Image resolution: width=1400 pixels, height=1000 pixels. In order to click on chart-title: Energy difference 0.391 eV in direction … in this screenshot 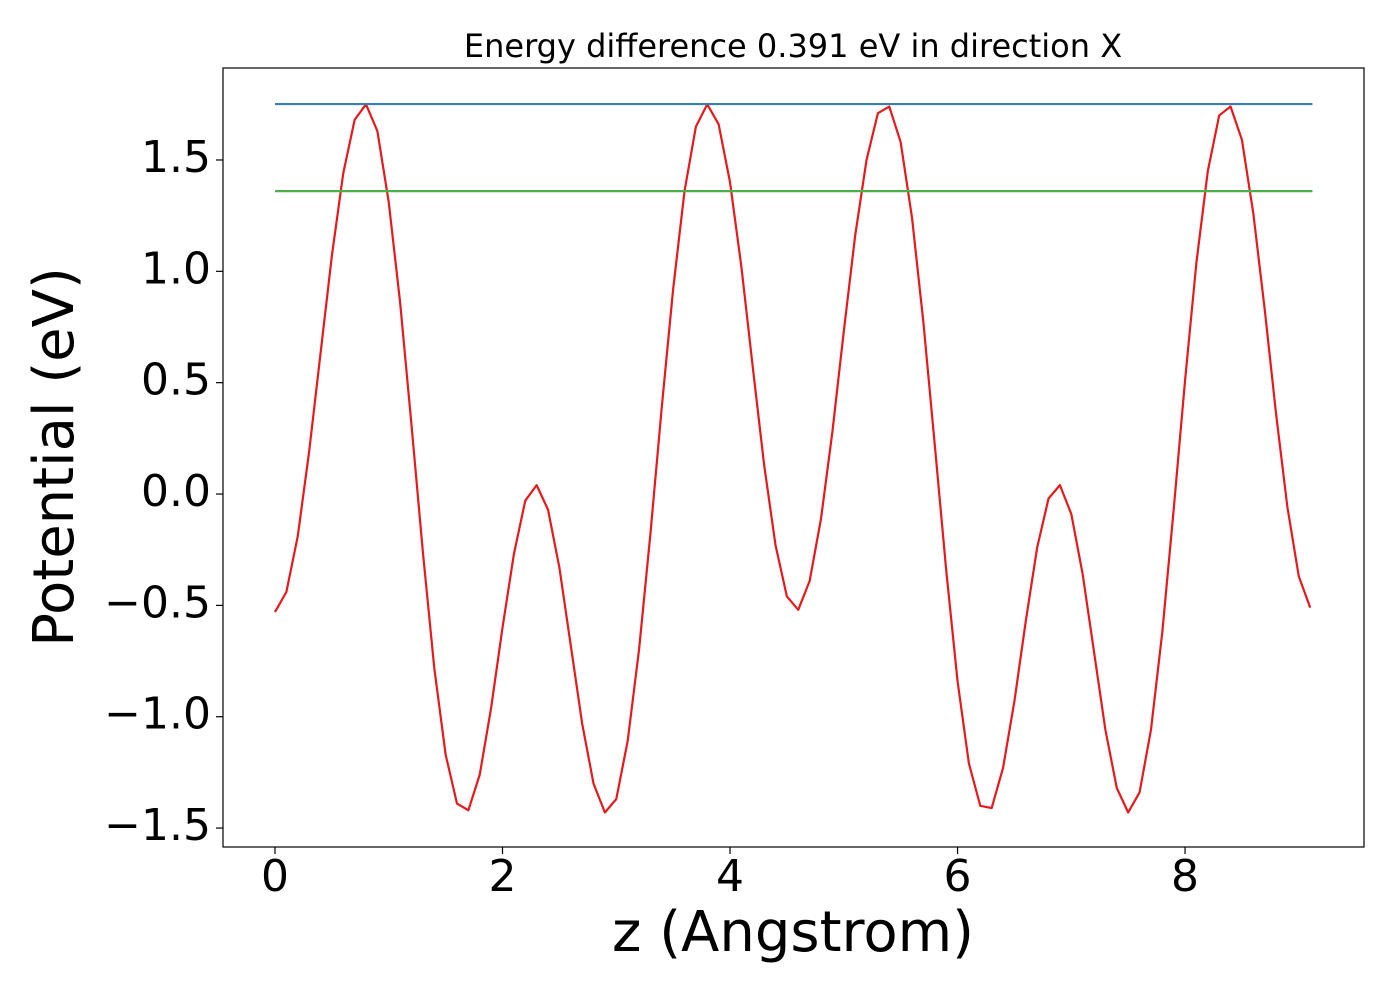, I will do `click(793, 46)`.